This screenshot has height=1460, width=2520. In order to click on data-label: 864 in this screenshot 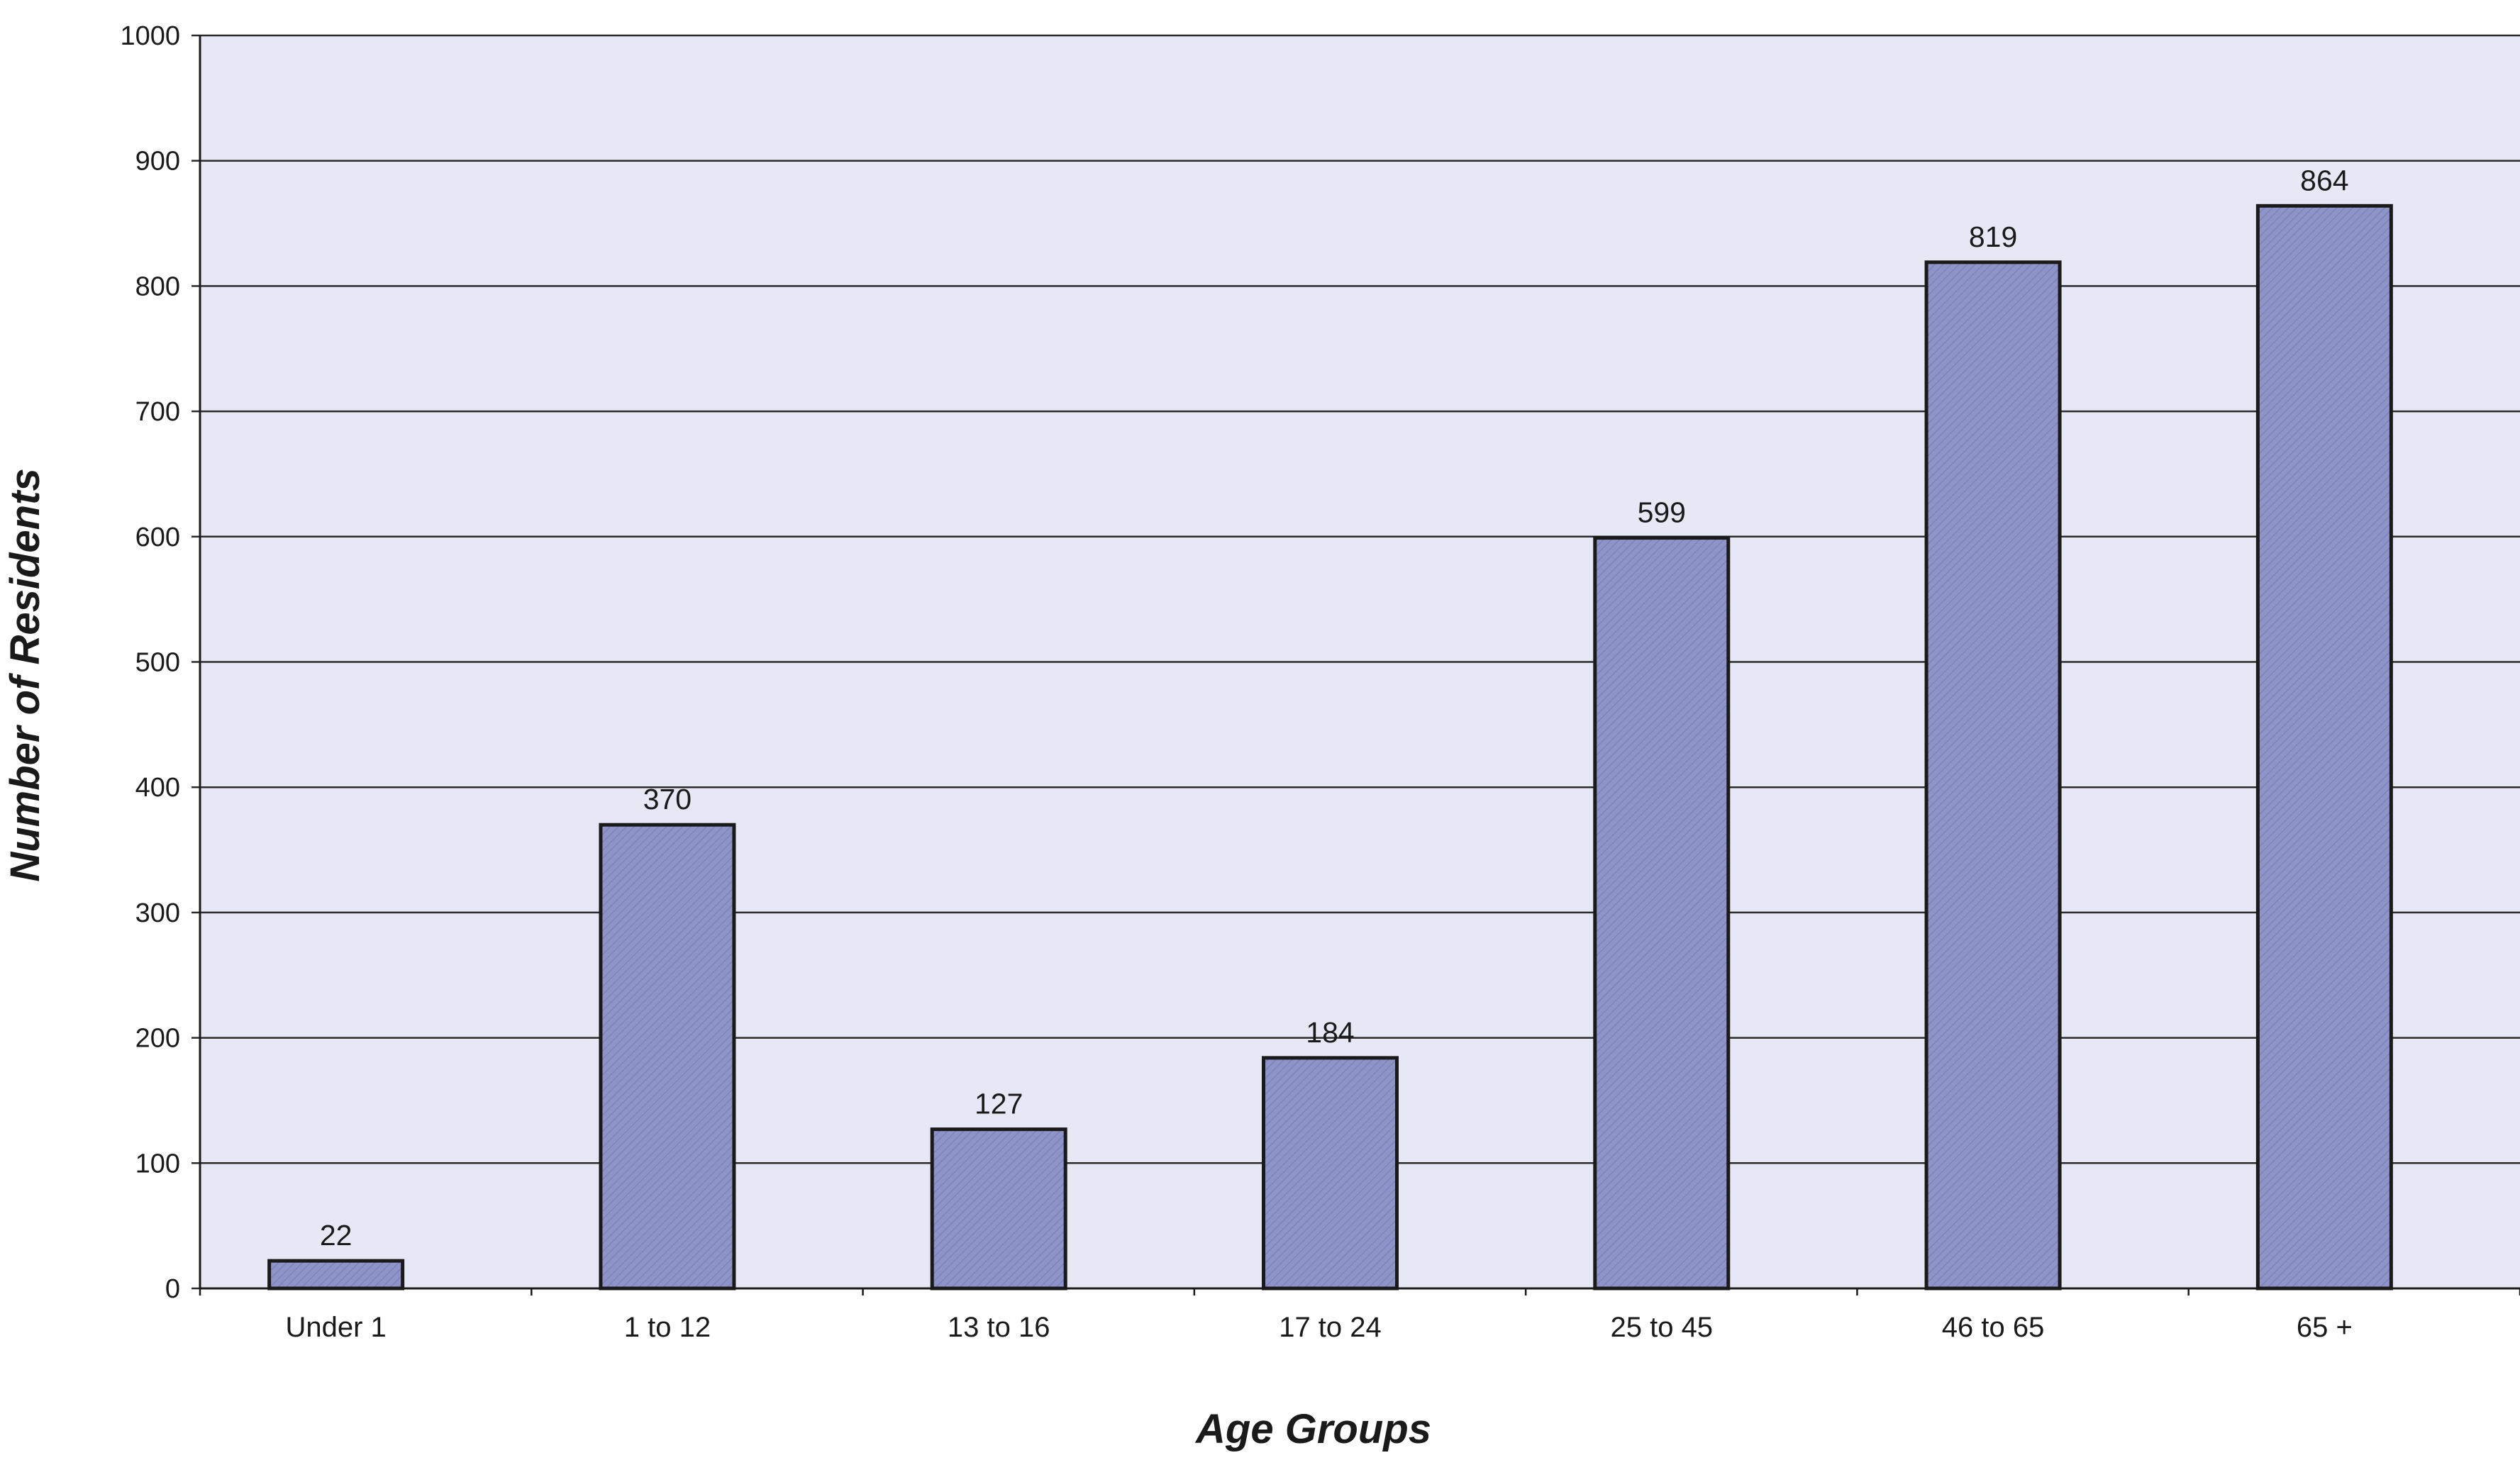, I will do `click(2324, 180)`.